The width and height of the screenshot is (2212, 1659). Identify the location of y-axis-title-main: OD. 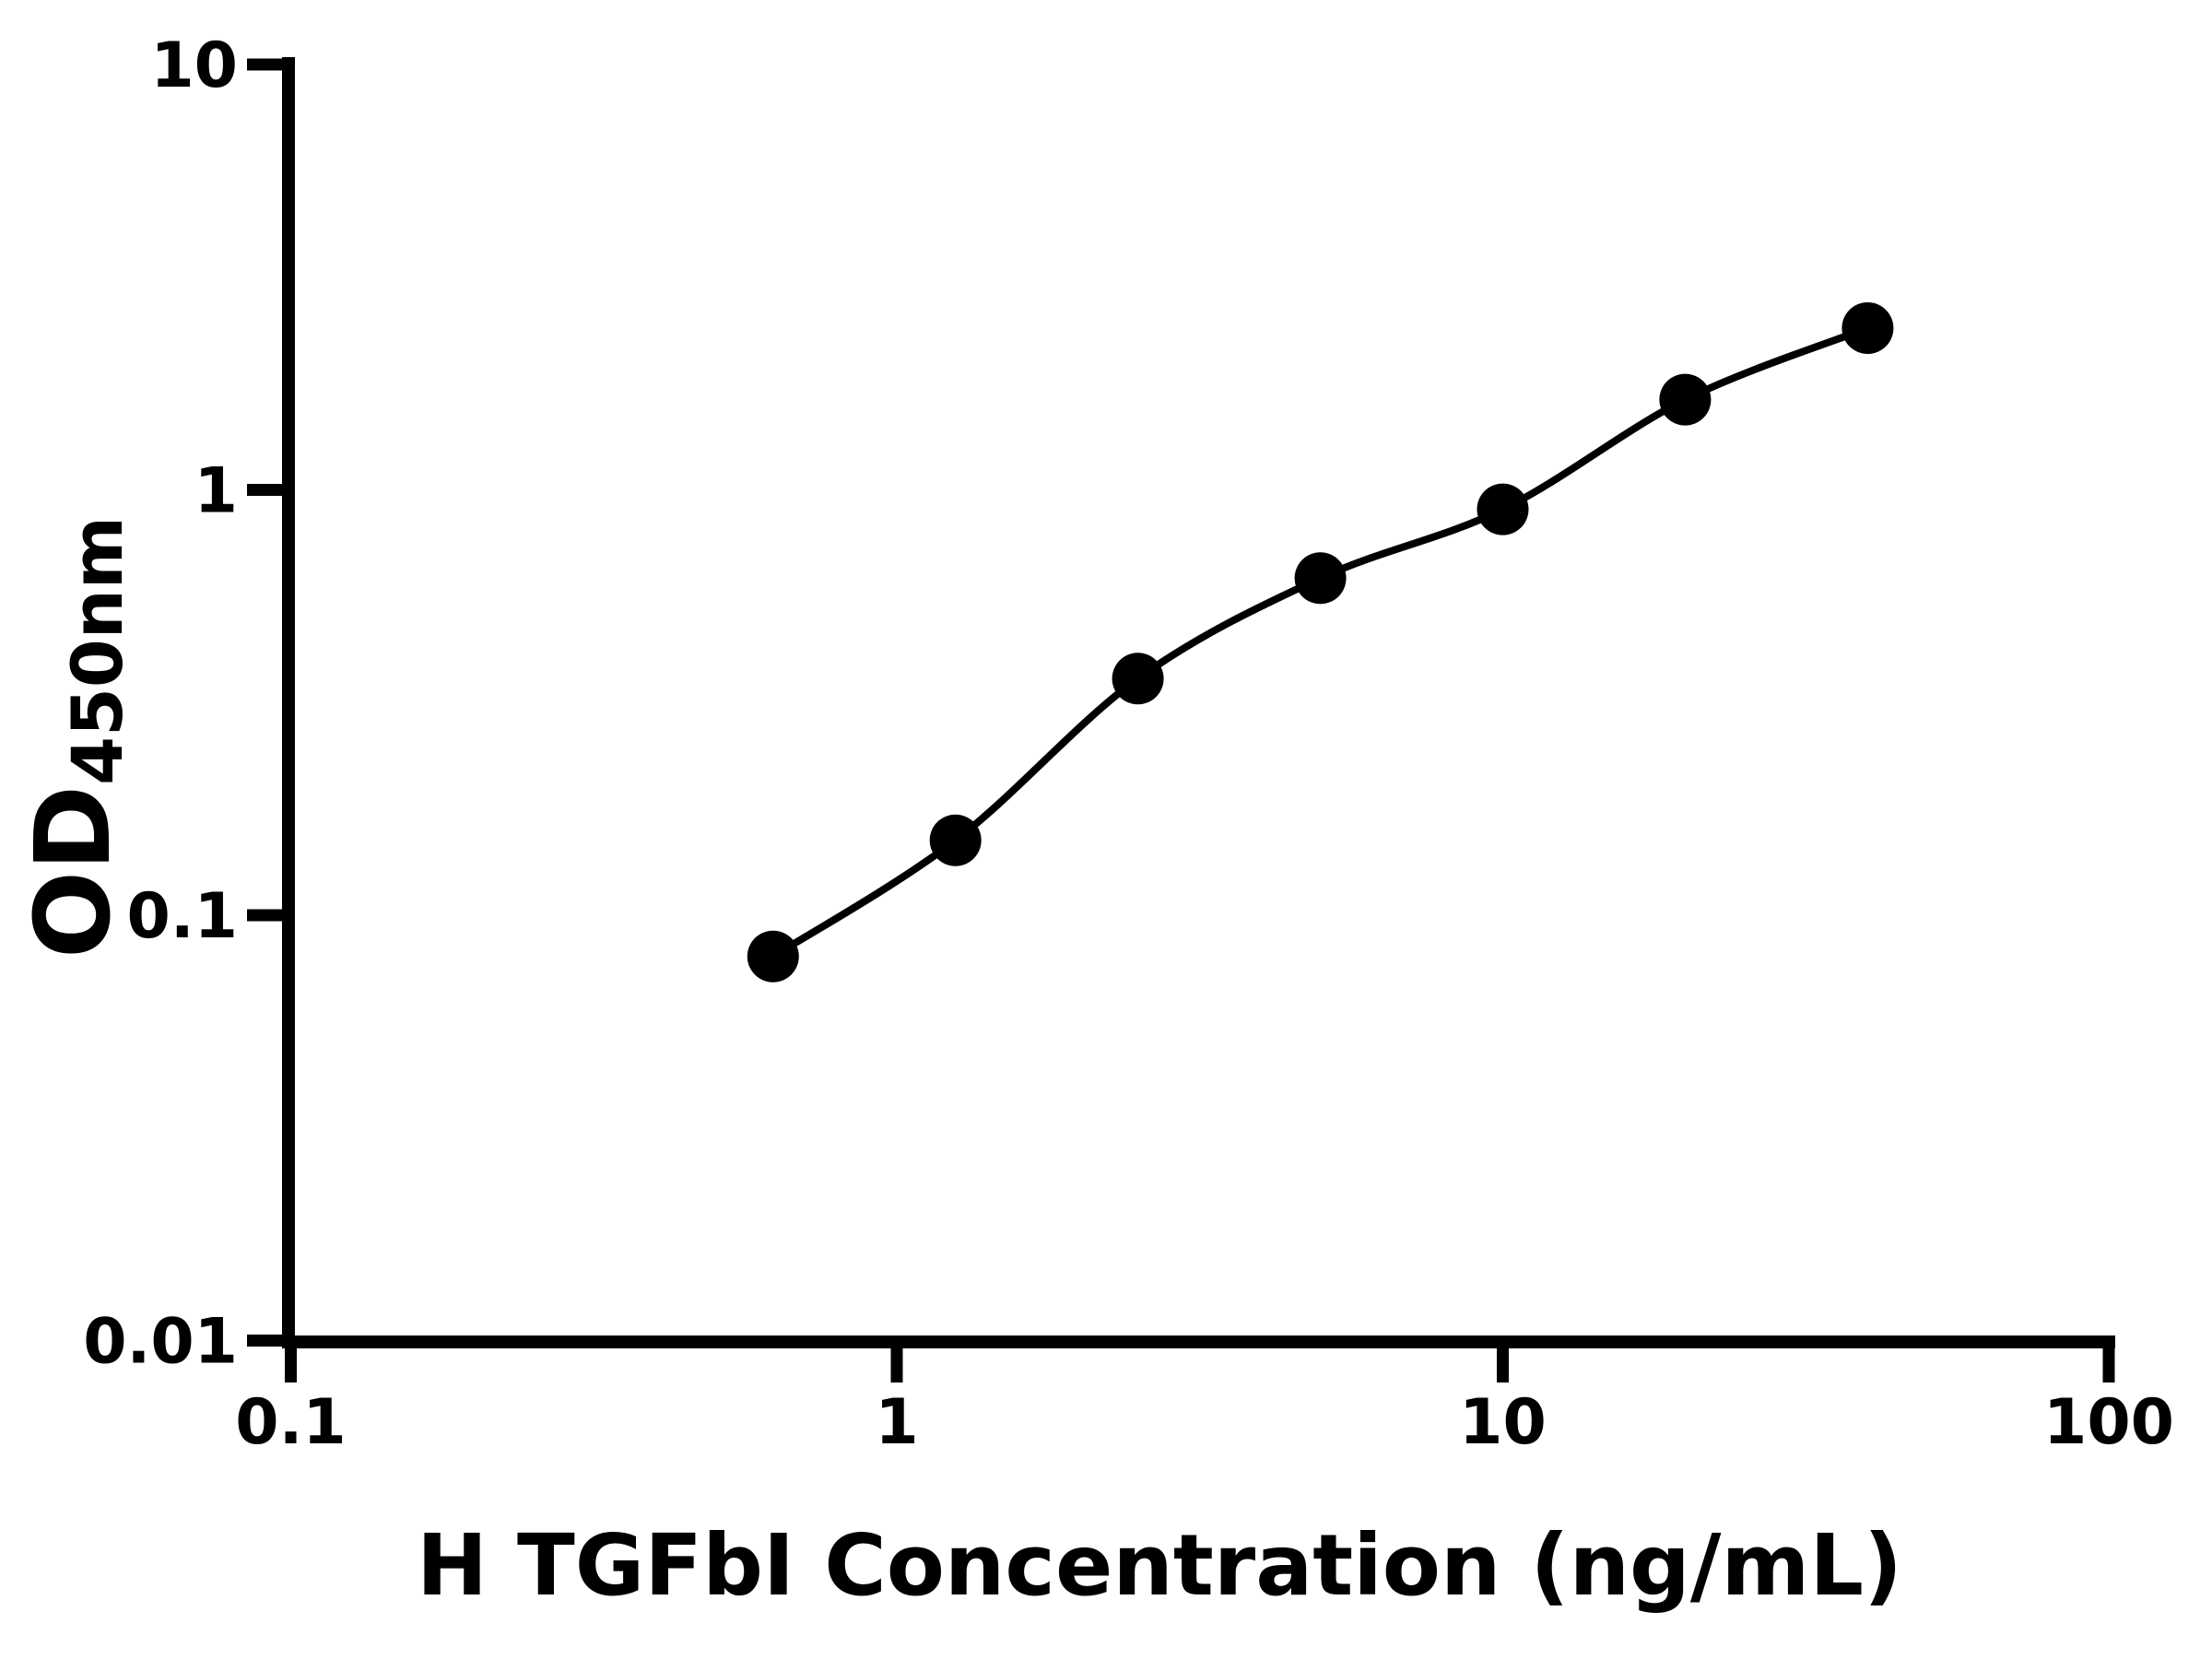
(74, 872).